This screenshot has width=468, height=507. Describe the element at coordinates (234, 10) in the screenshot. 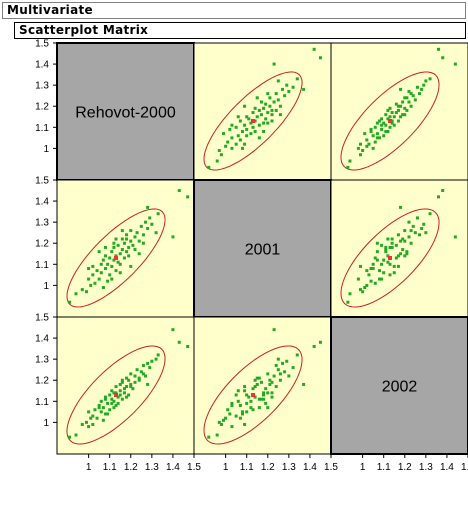

I see `outline-title: Multivariate` at that location.